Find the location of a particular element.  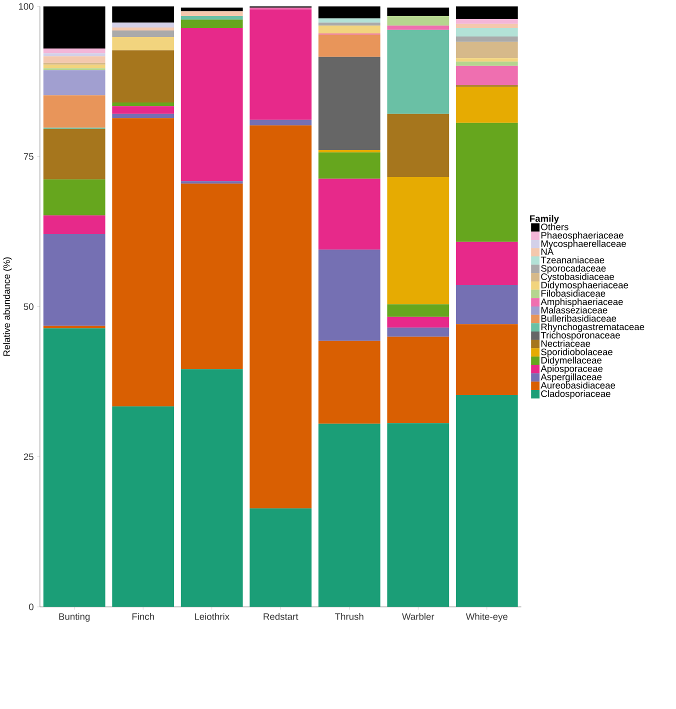

legend-label: Malasseziaceae is located at coordinates (574, 310).